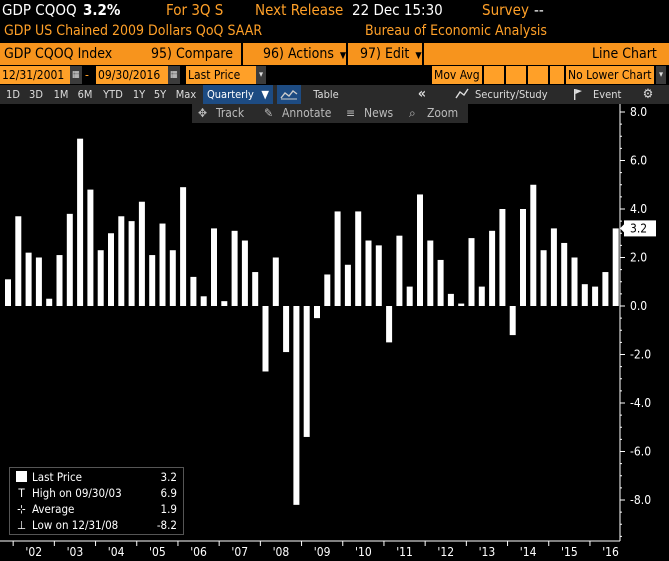 The width and height of the screenshot is (669, 561). What do you see at coordinates (168, 477) in the screenshot?
I see `legend-last-price-value: 3.2` at bounding box center [168, 477].